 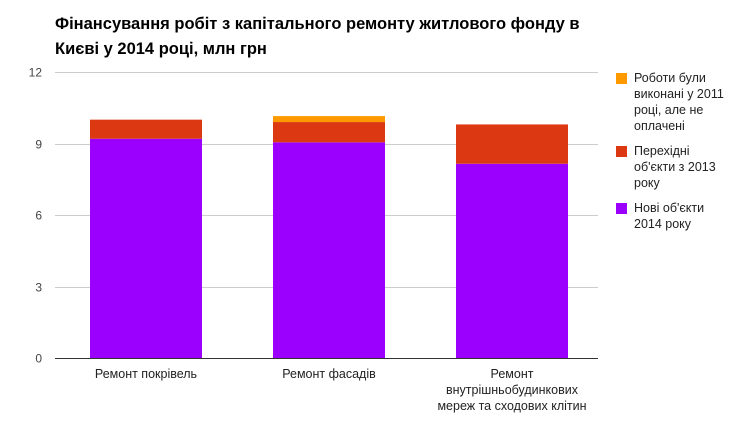 I want to click on x-category-label: Ремонт покрівель, so click(x=146, y=374).